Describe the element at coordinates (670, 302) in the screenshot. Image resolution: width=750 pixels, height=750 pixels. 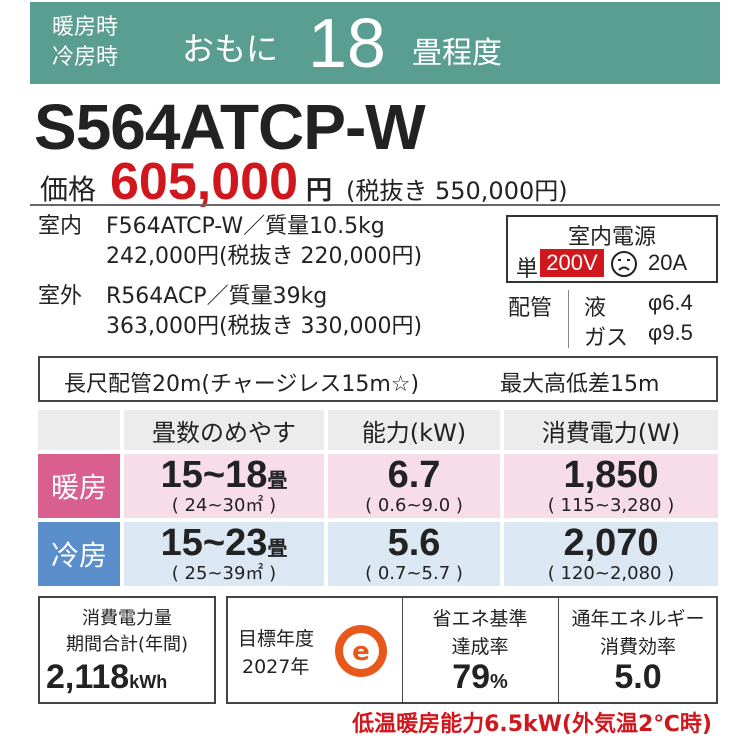
I see `liquid-value: φ6.4` at that location.